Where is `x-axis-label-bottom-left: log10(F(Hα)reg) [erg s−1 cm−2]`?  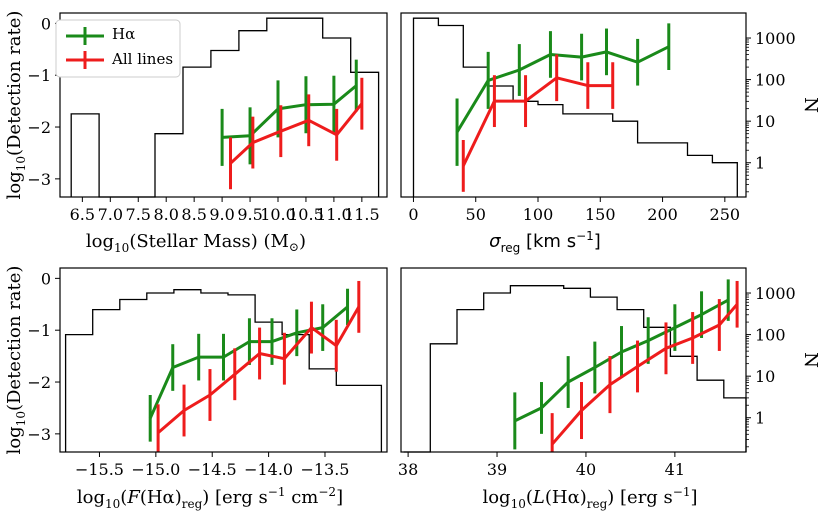
x-axis-label-bottom-left: log10(F(Hα)reg) [erg s−1 cm−2] is located at coordinates (210, 498).